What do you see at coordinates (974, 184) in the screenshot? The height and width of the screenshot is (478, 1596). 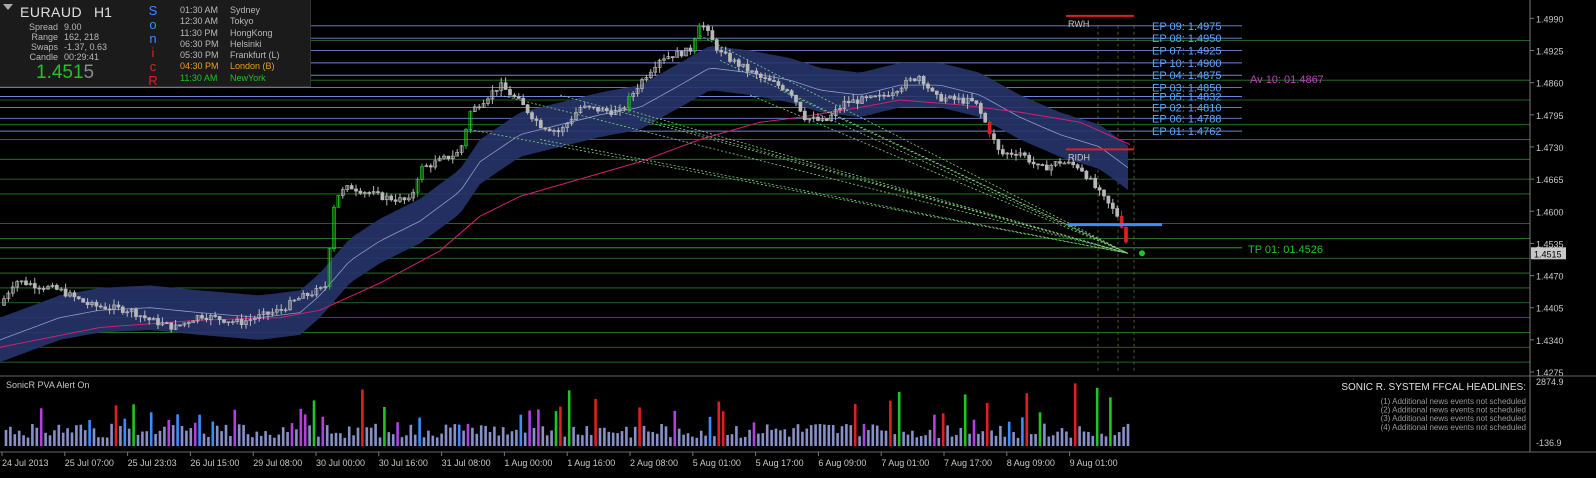 I see `trendline` at bounding box center [974, 184].